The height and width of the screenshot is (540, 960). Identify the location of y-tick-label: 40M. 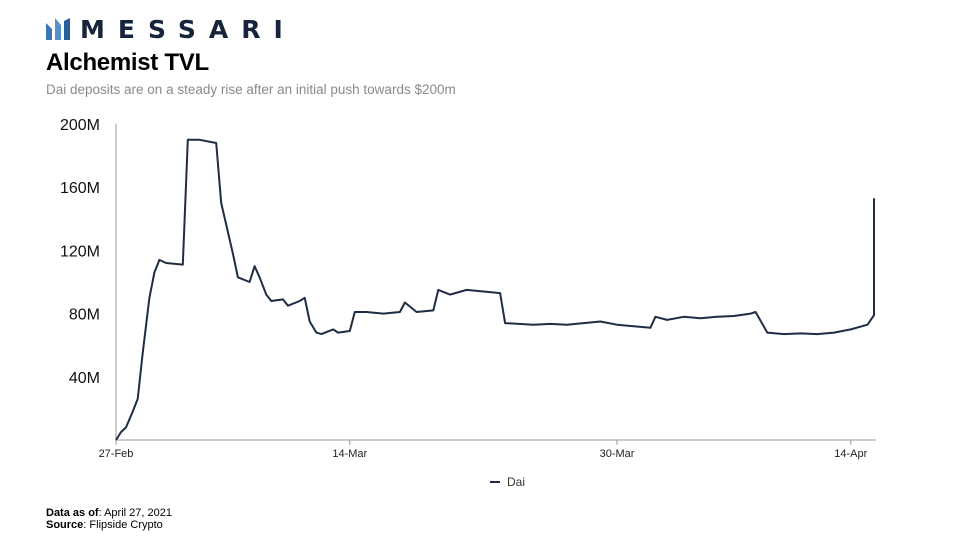
(84, 378).